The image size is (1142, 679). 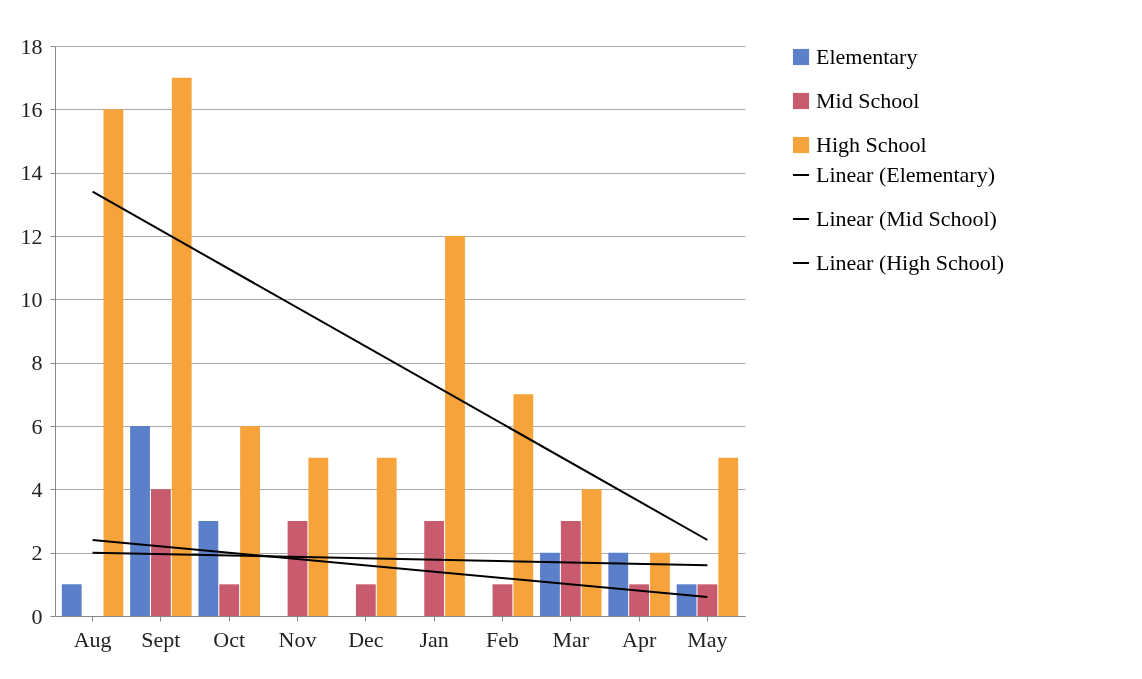 I want to click on x-tick-label: May, so click(x=707, y=639).